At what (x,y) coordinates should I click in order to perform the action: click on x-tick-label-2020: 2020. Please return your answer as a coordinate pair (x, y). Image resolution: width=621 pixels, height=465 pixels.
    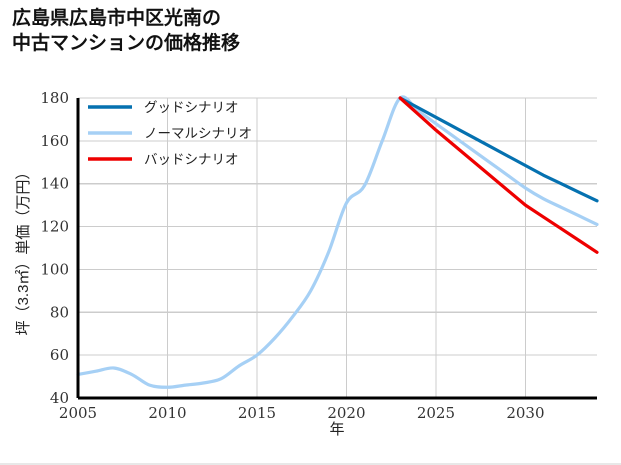
    Looking at the image, I should click on (346, 413).